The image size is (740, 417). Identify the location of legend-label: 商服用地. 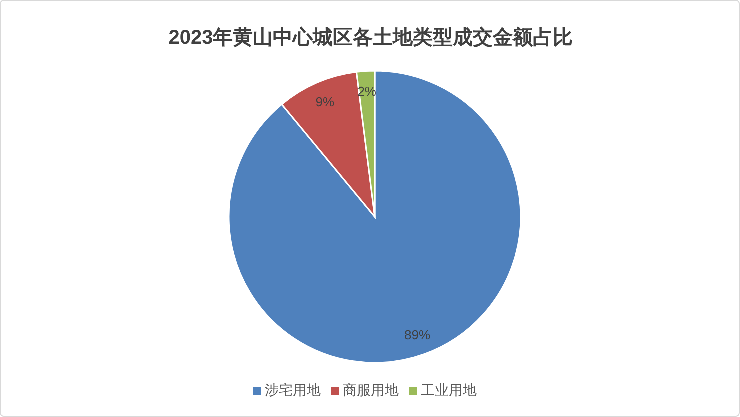
(371, 390).